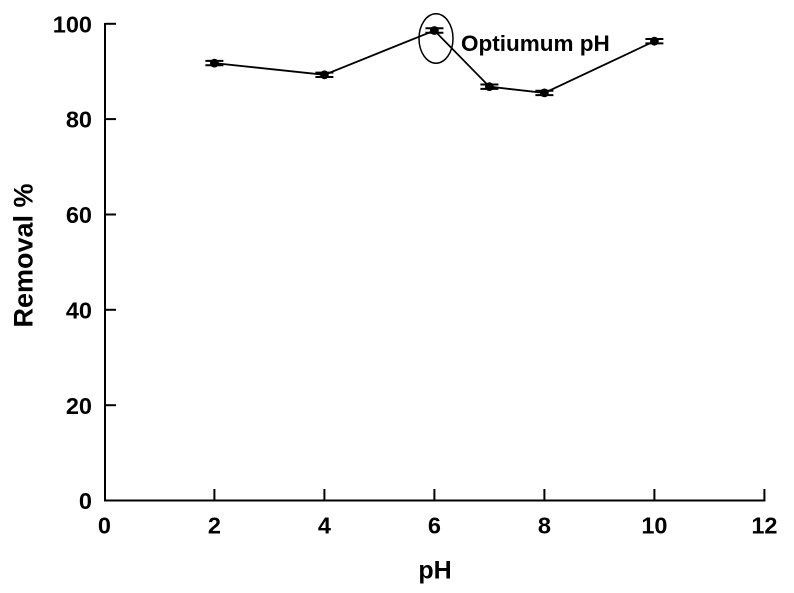  Describe the element at coordinates (72, 25) in the screenshot. I see `svg-text: 100` at that location.